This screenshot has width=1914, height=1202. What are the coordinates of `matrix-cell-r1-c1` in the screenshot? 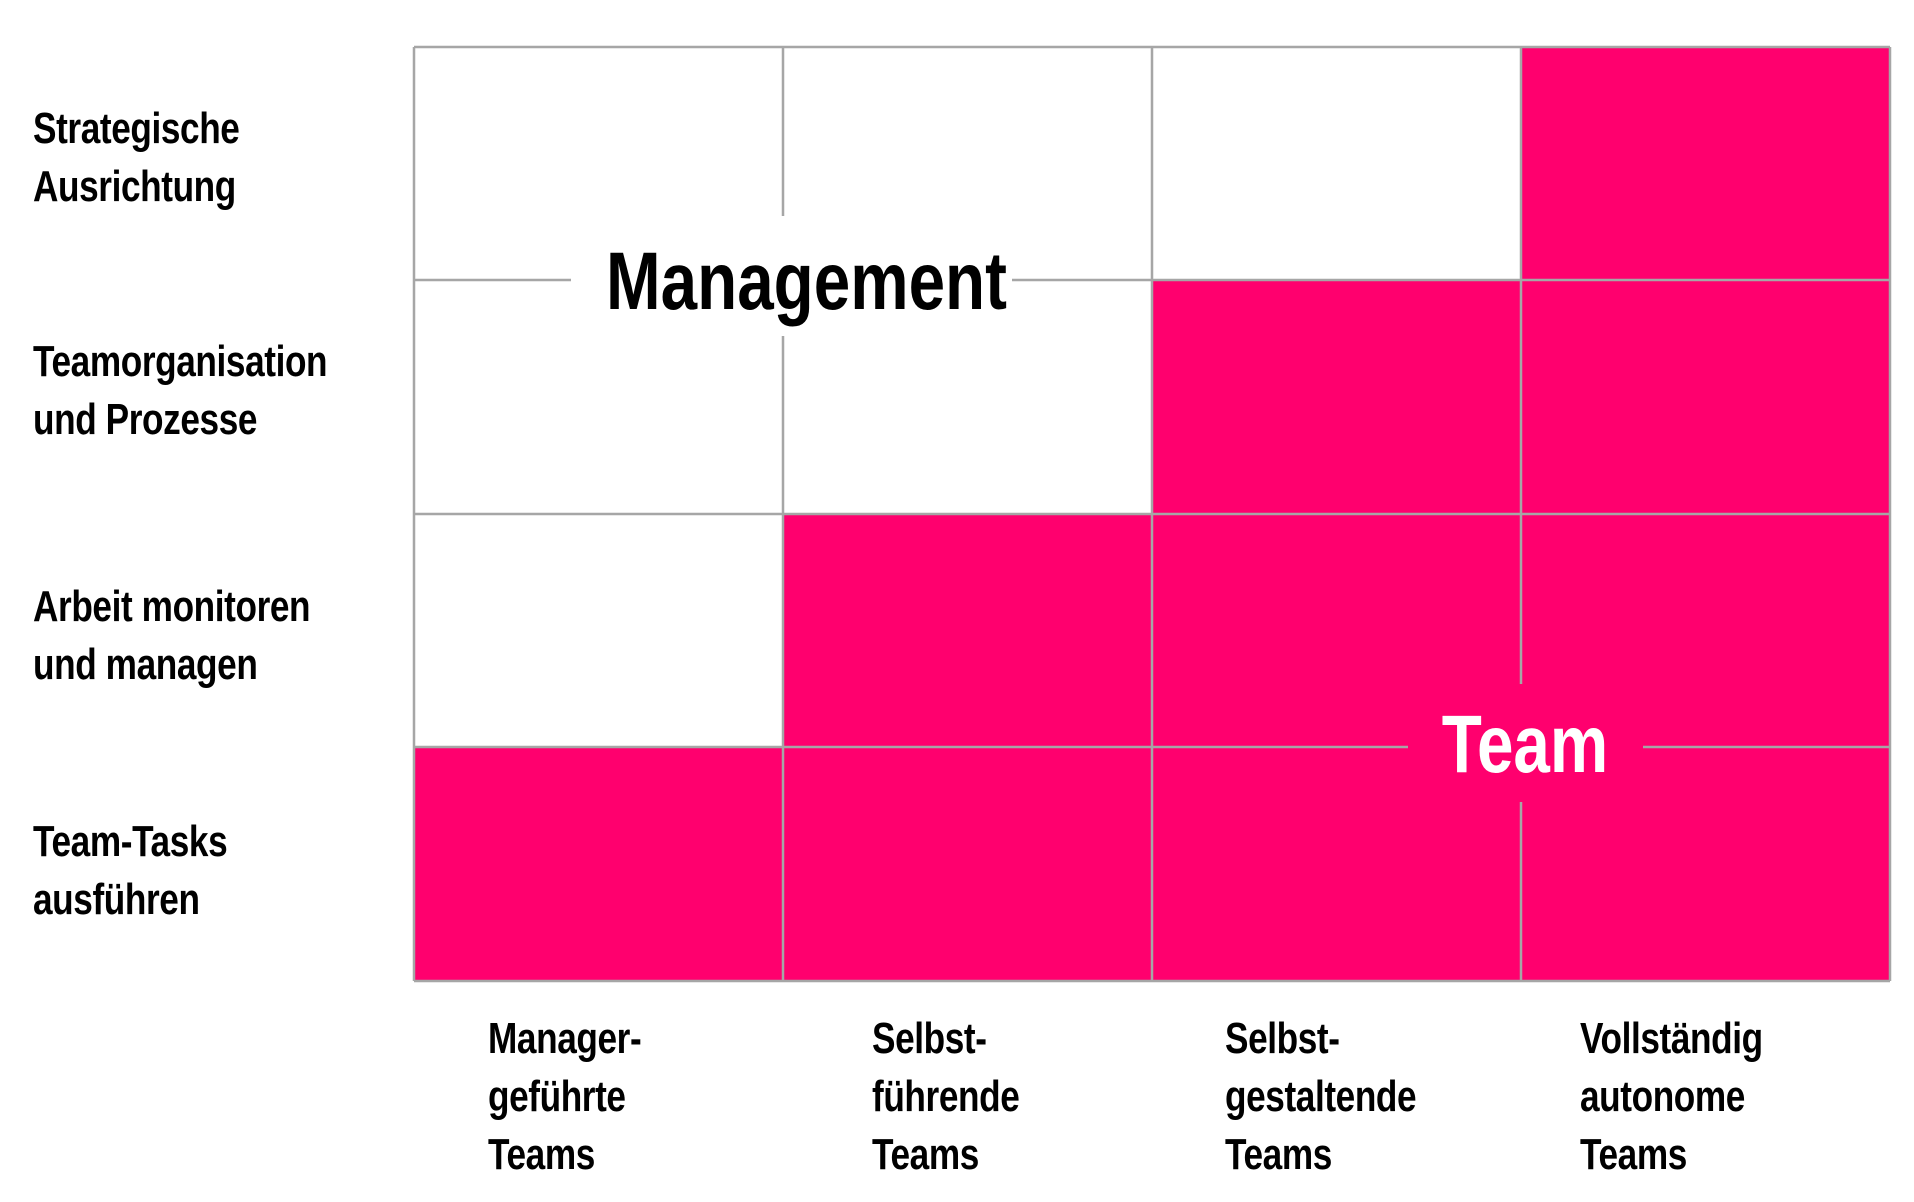 It's located at (598, 163).